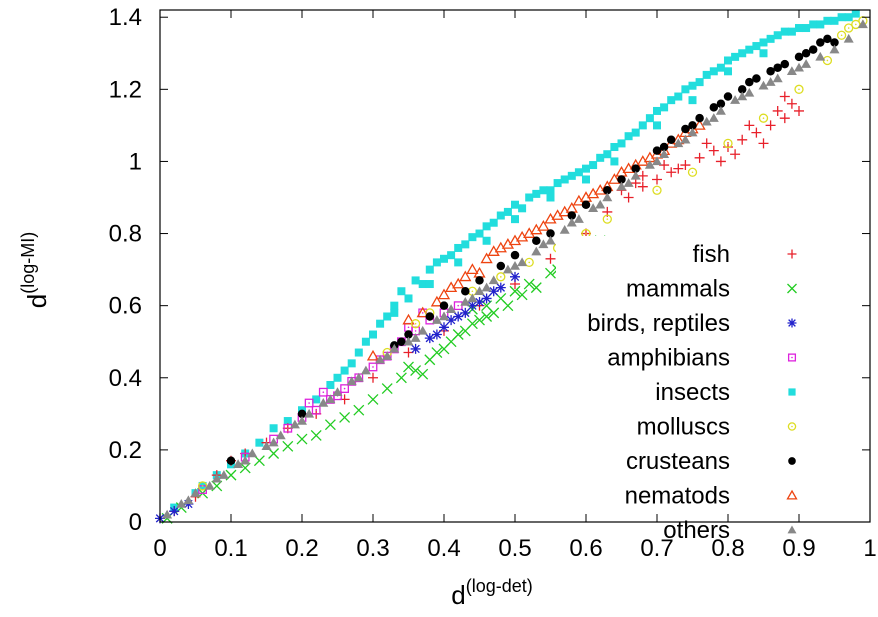 This screenshot has width=878, height=617. Describe the element at coordinates (677, 496) in the screenshot. I see `legend-label: nematods` at that location.